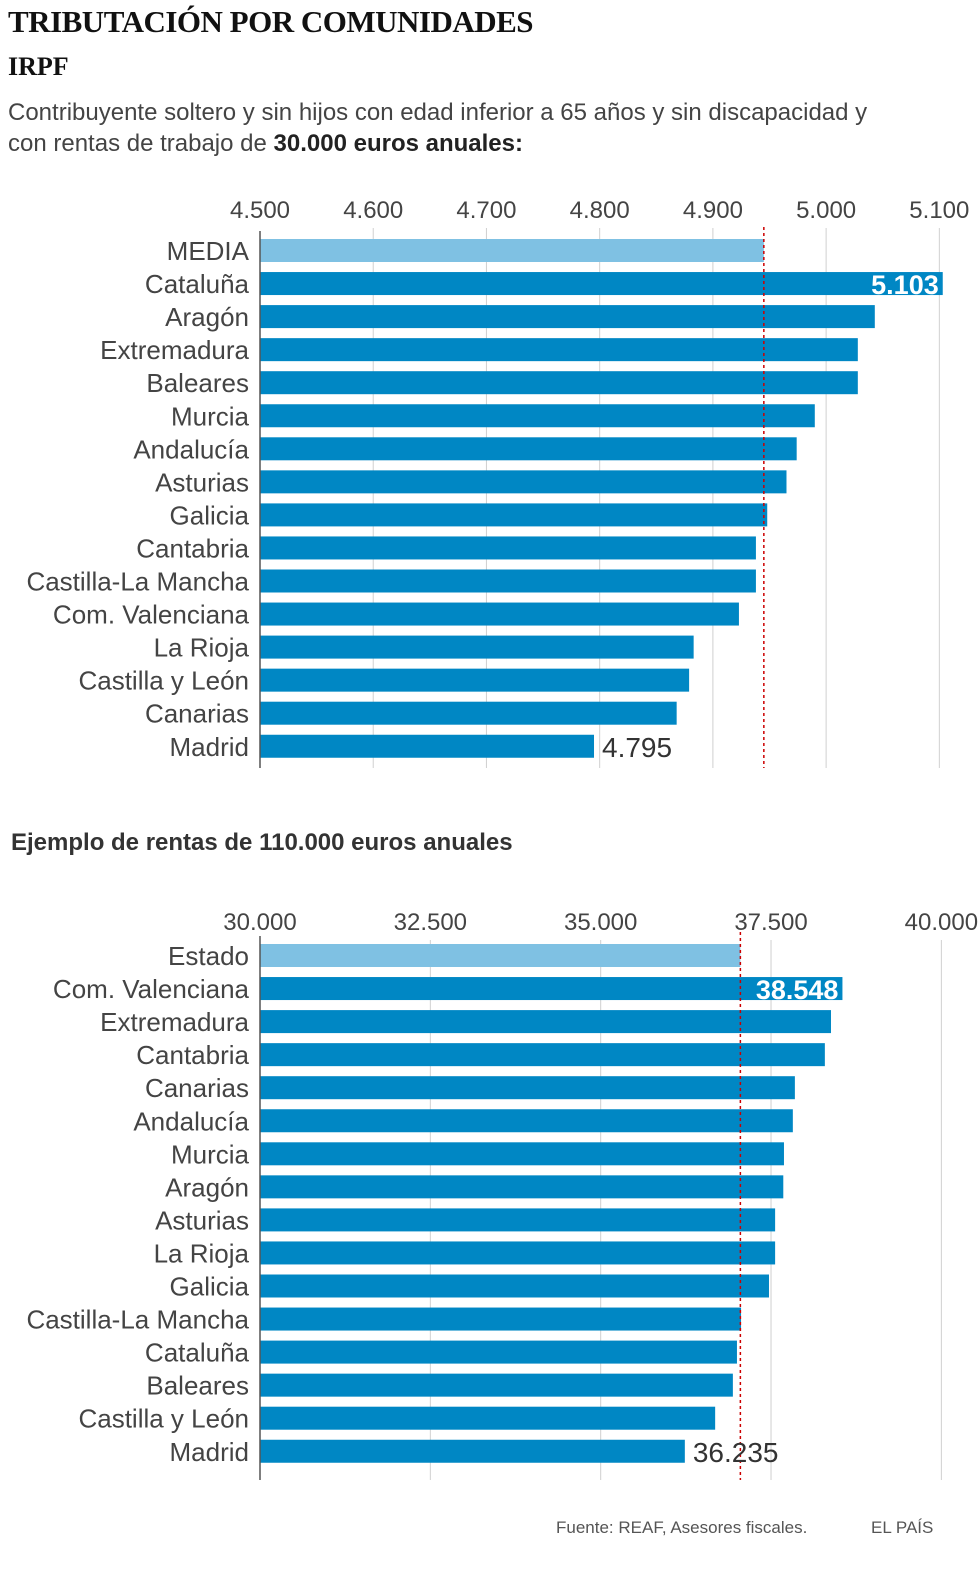 The image size is (980, 1570). I want to click on bar-media, so click(512, 250).